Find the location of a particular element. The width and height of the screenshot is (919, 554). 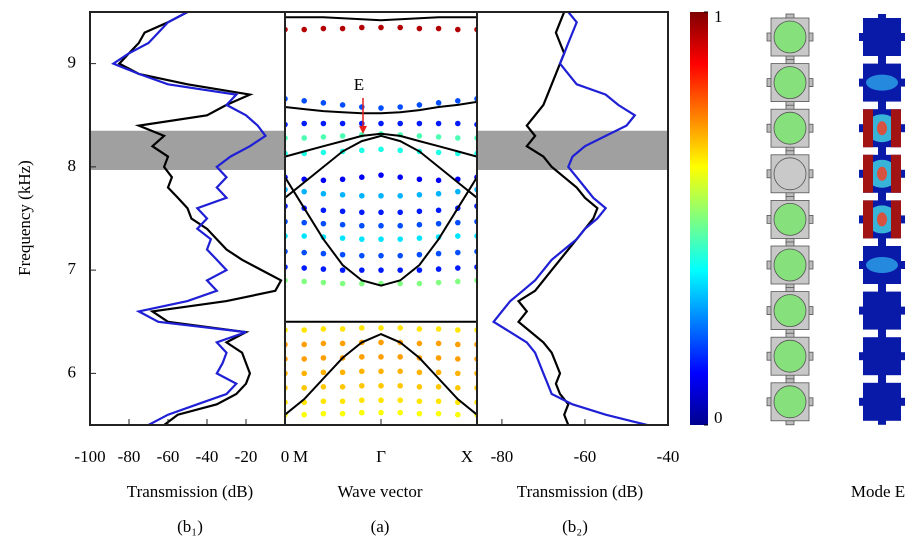

panel-label: (a) is located at coordinates (380, 526).